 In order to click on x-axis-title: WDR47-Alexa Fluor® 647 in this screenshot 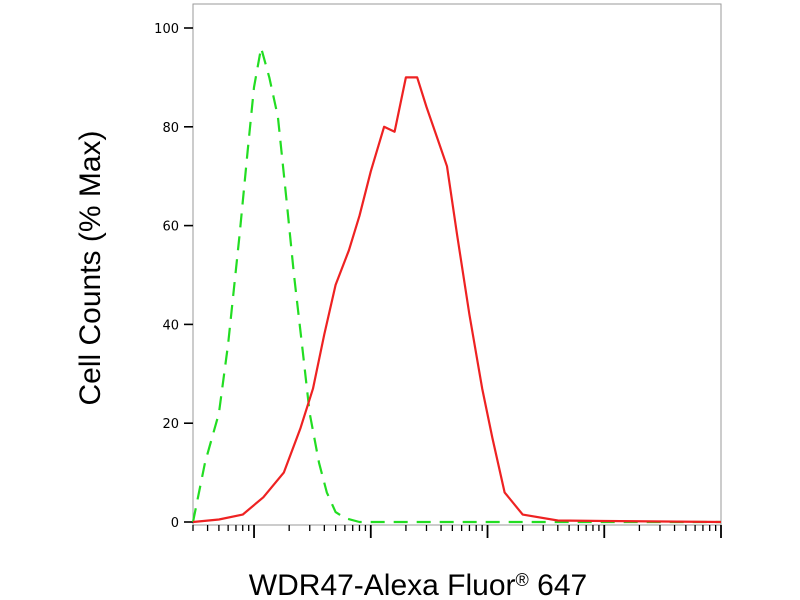, I will do `click(418, 584)`.